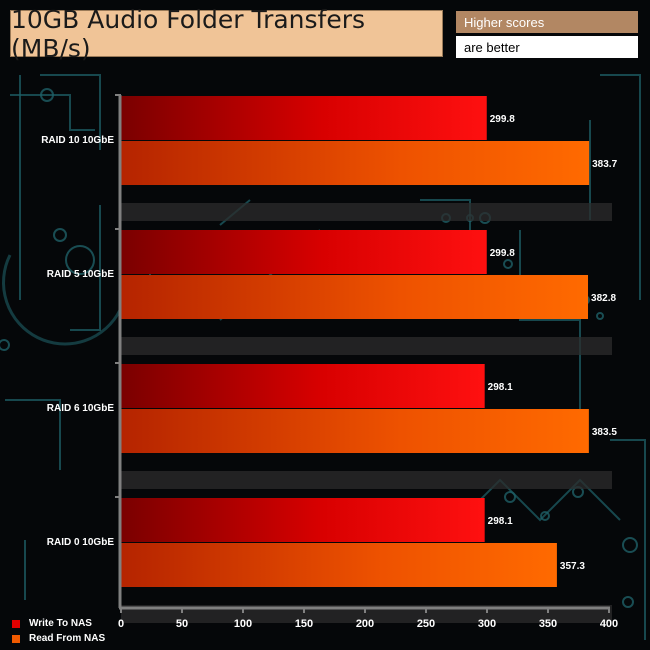 The width and height of the screenshot is (650, 650). Describe the element at coordinates (604, 432) in the screenshot. I see `data-label: 383.5` at that location.